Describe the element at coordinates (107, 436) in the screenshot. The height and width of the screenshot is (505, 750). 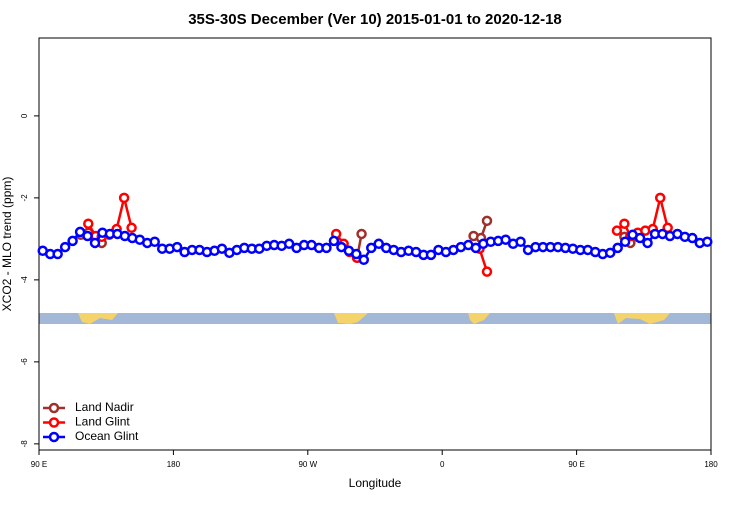
I see `legend-label: Ocean Glint` at that location.